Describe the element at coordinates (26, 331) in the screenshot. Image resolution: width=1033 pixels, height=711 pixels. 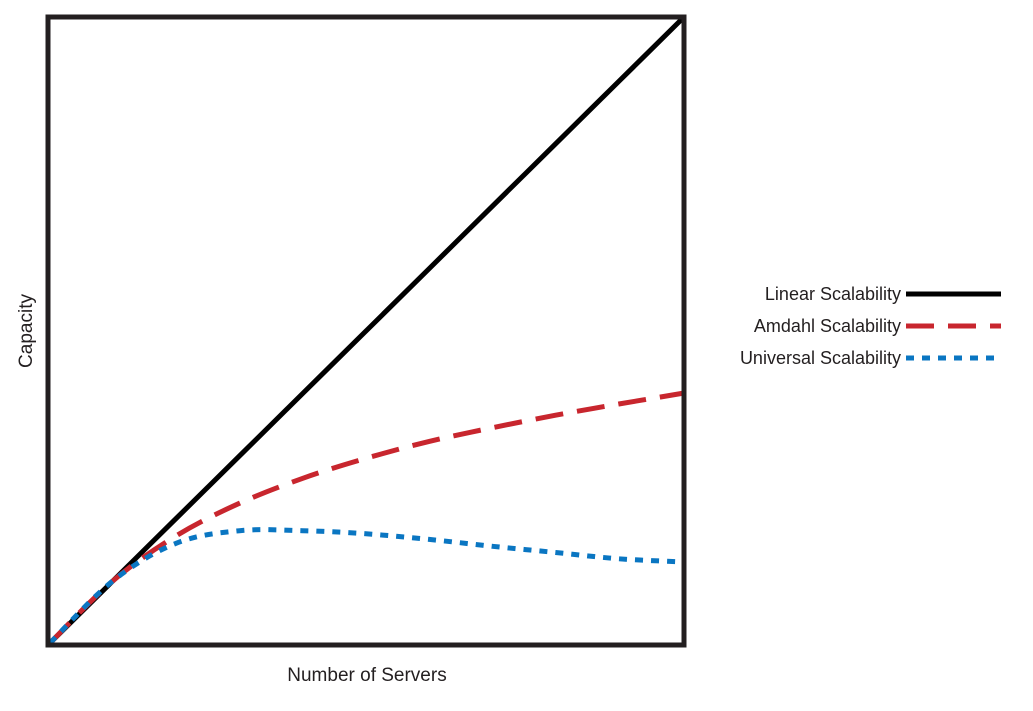
I see `y-axis-label: Capacity` at that location.